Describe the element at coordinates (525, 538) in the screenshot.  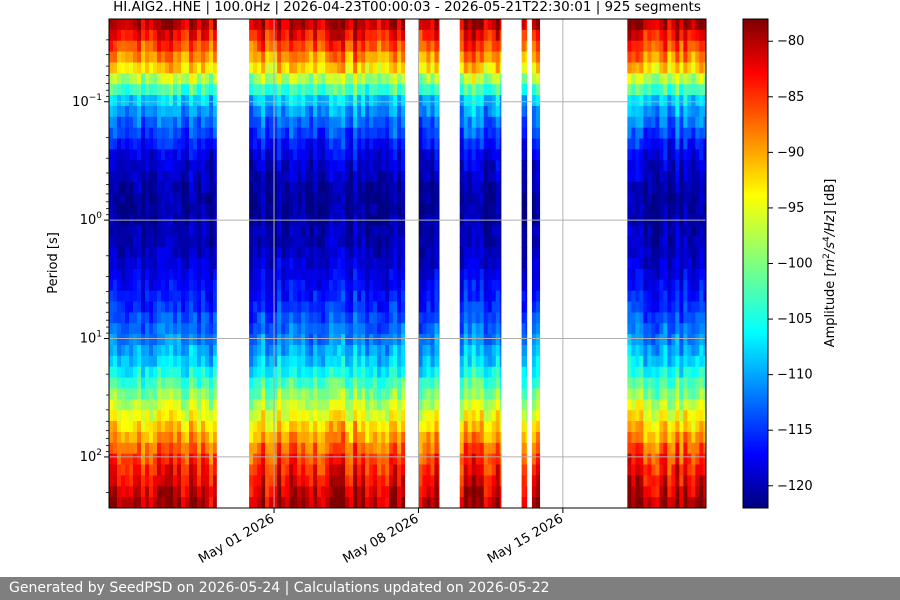
I see `x-tick-label: May 15 2026` at that location.